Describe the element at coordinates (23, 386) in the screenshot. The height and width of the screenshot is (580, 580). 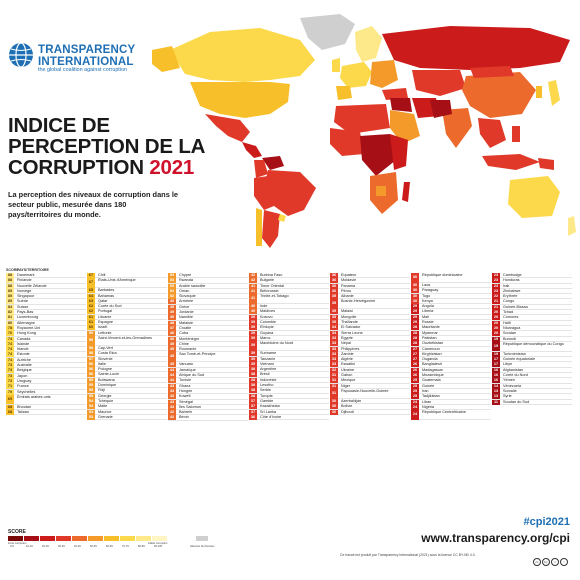
I see `country-name: France` at that location.